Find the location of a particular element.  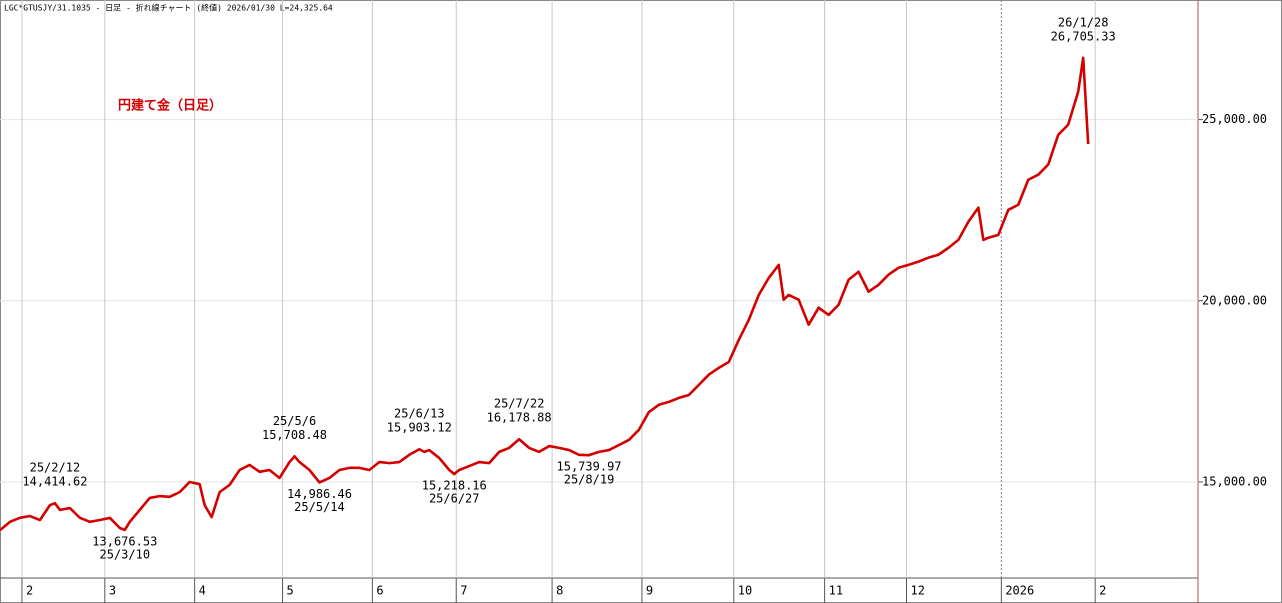

annotation-date: 26/1/28 is located at coordinates (1083, 22).